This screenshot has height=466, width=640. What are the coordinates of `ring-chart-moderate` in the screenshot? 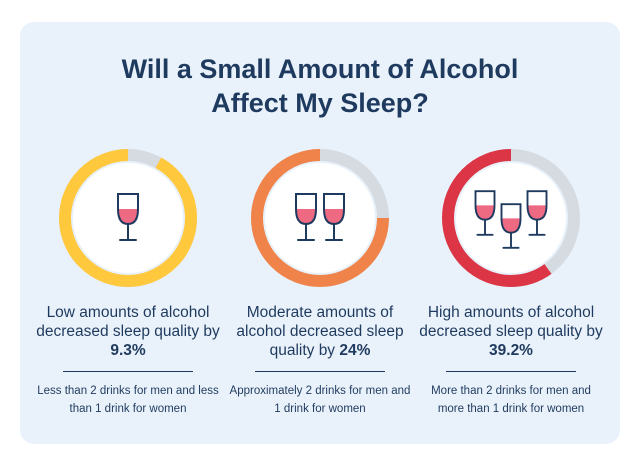 It's located at (320, 218).